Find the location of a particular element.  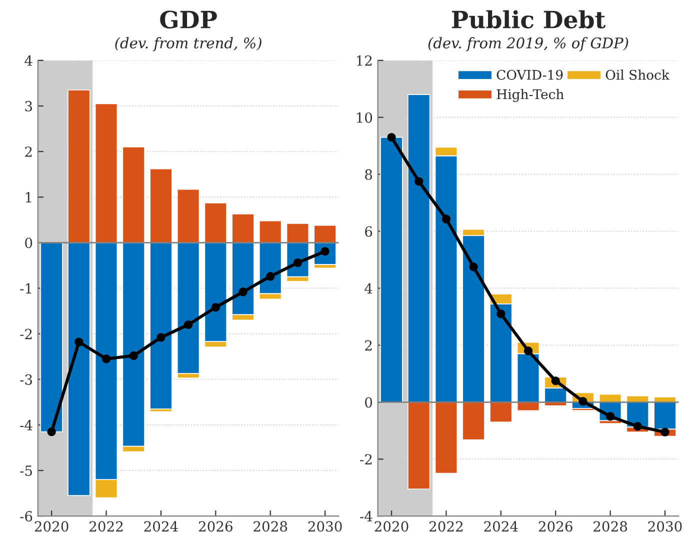

y-tick-label: -1 is located at coordinates (26, 288).